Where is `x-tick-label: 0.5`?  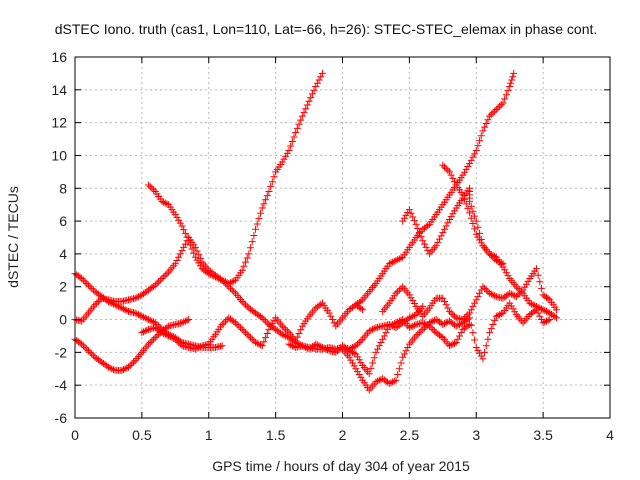
x-tick-label: 0.5 is located at coordinates (142, 435).